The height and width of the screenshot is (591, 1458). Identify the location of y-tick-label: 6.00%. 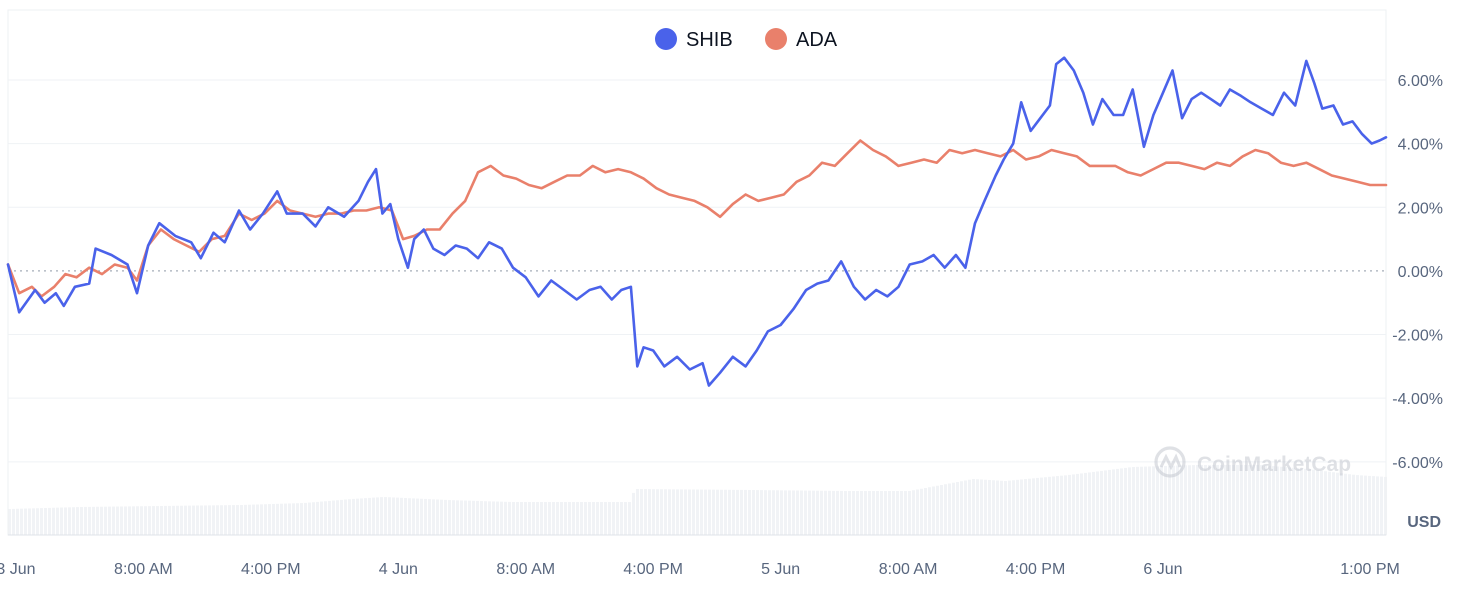
(1420, 81).